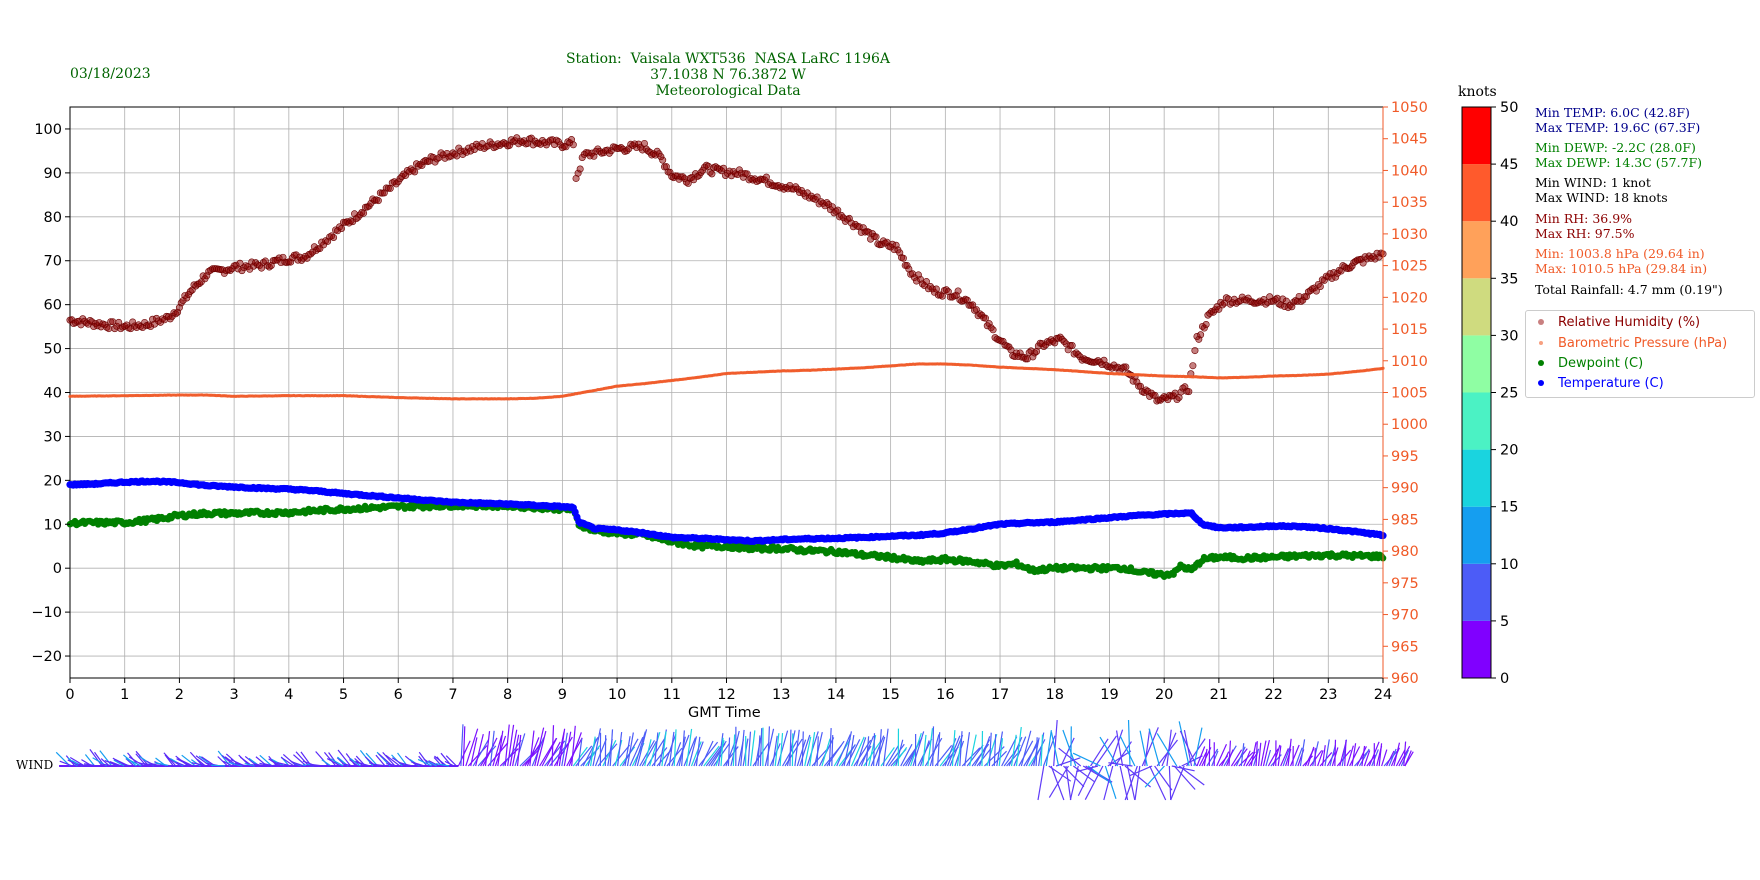  What do you see at coordinates (53, 350) in the screenshot?
I see `left-y-tick-label: 50` at bounding box center [53, 350].